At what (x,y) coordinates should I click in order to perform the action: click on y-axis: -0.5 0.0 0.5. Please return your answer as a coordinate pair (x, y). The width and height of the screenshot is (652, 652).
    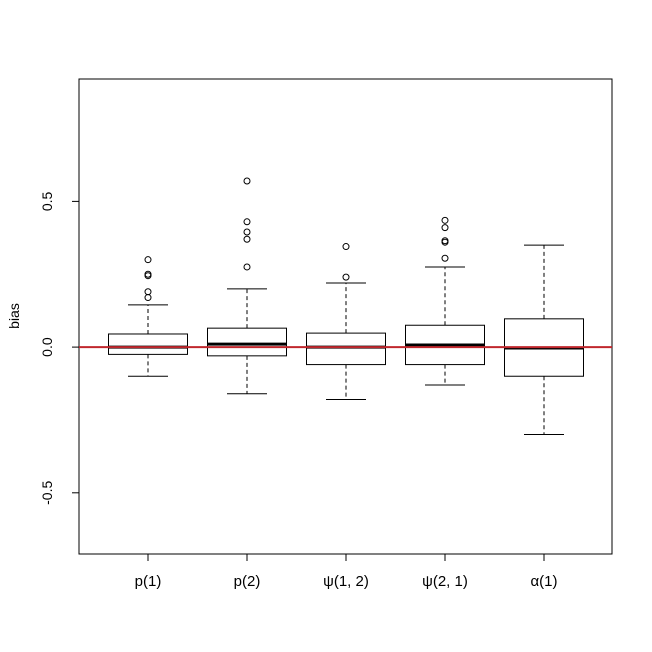
    Looking at the image, I should click on (59, 348).